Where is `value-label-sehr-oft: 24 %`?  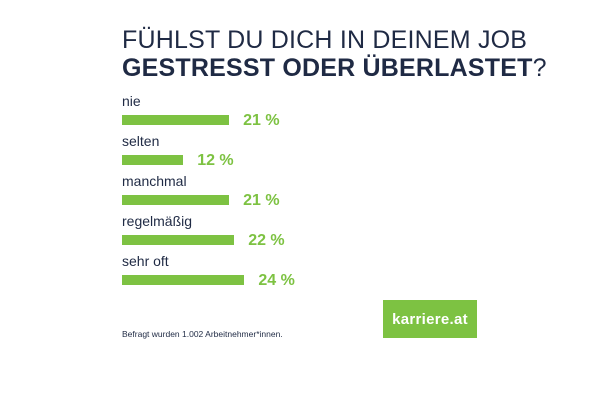
value-label-sehr-oft: 24 % is located at coordinates (276, 280).